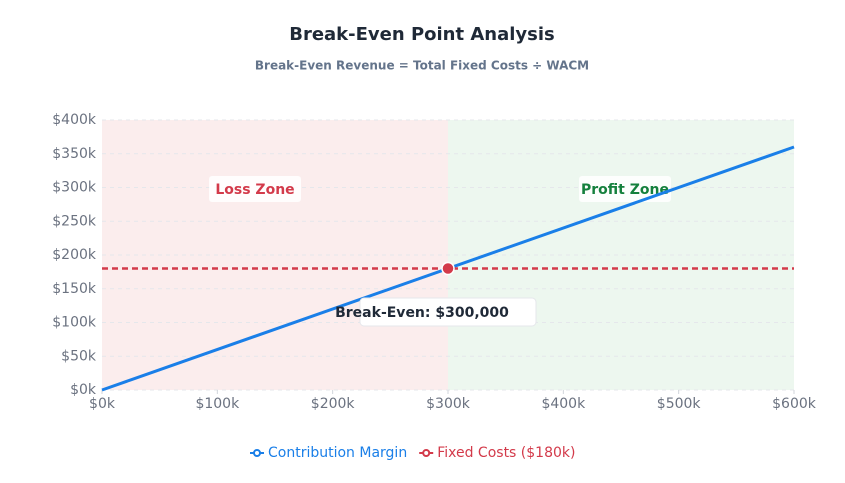  Describe the element at coordinates (74, 188) in the screenshot. I see `y-tick-label: $300k` at that location.